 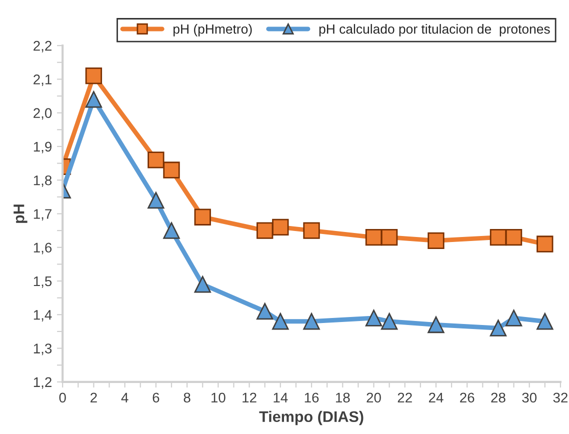 What do you see at coordinates (213, 30) in the screenshot?
I see `legend-label: pH (pHmetro)` at bounding box center [213, 30].